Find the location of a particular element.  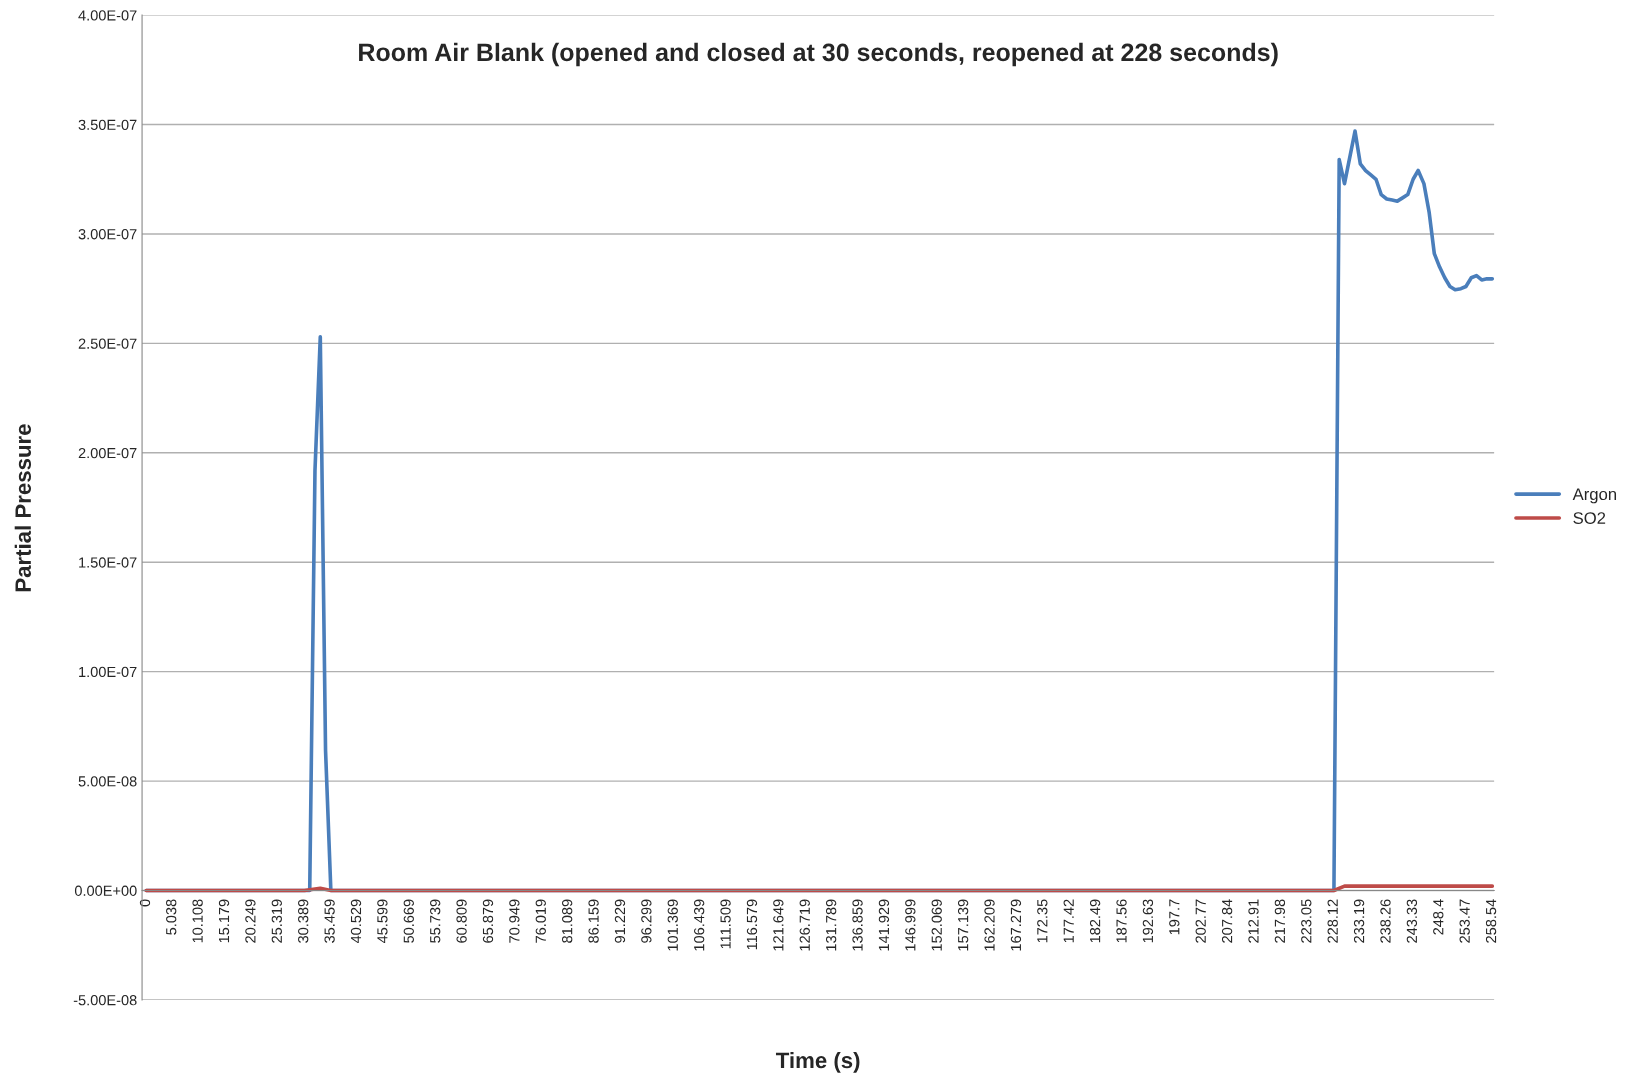

x-tick-label: 50.669 is located at coordinates (408, 921).